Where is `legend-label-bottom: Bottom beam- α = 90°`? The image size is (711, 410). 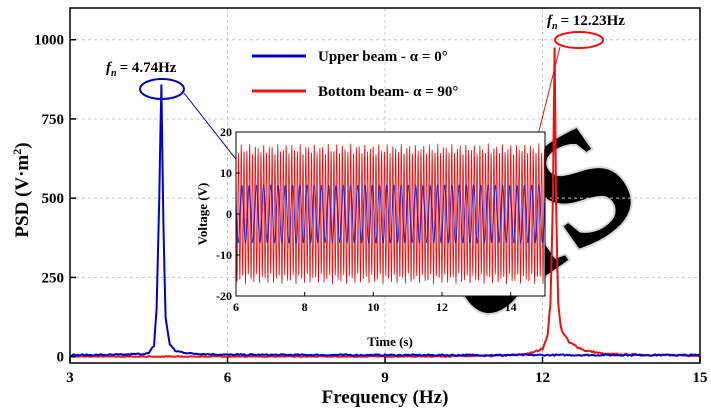 legend-label-bottom: Bottom beam- α = 90° is located at coordinates (388, 92).